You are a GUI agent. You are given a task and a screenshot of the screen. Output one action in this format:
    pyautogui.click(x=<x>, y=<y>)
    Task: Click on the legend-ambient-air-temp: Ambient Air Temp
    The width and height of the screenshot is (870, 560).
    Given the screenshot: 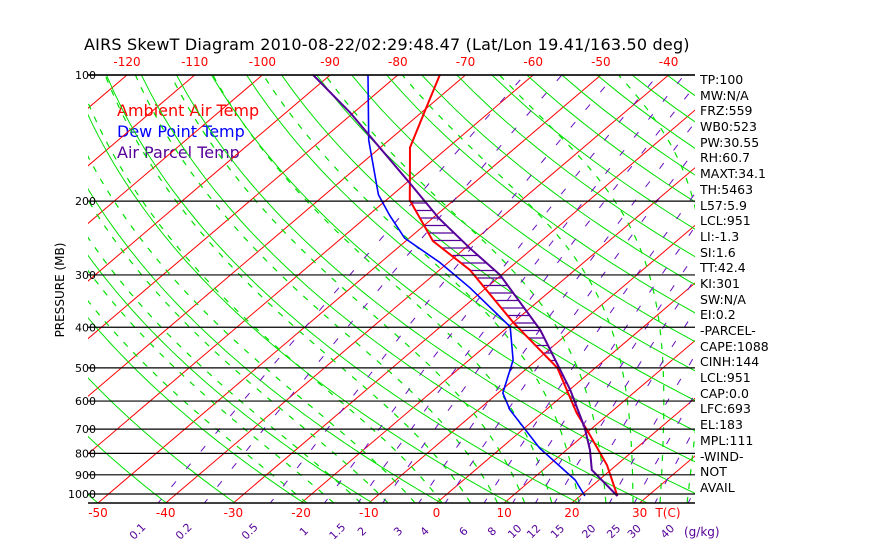 What is the action you would take?
    pyautogui.click(x=188, y=110)
    